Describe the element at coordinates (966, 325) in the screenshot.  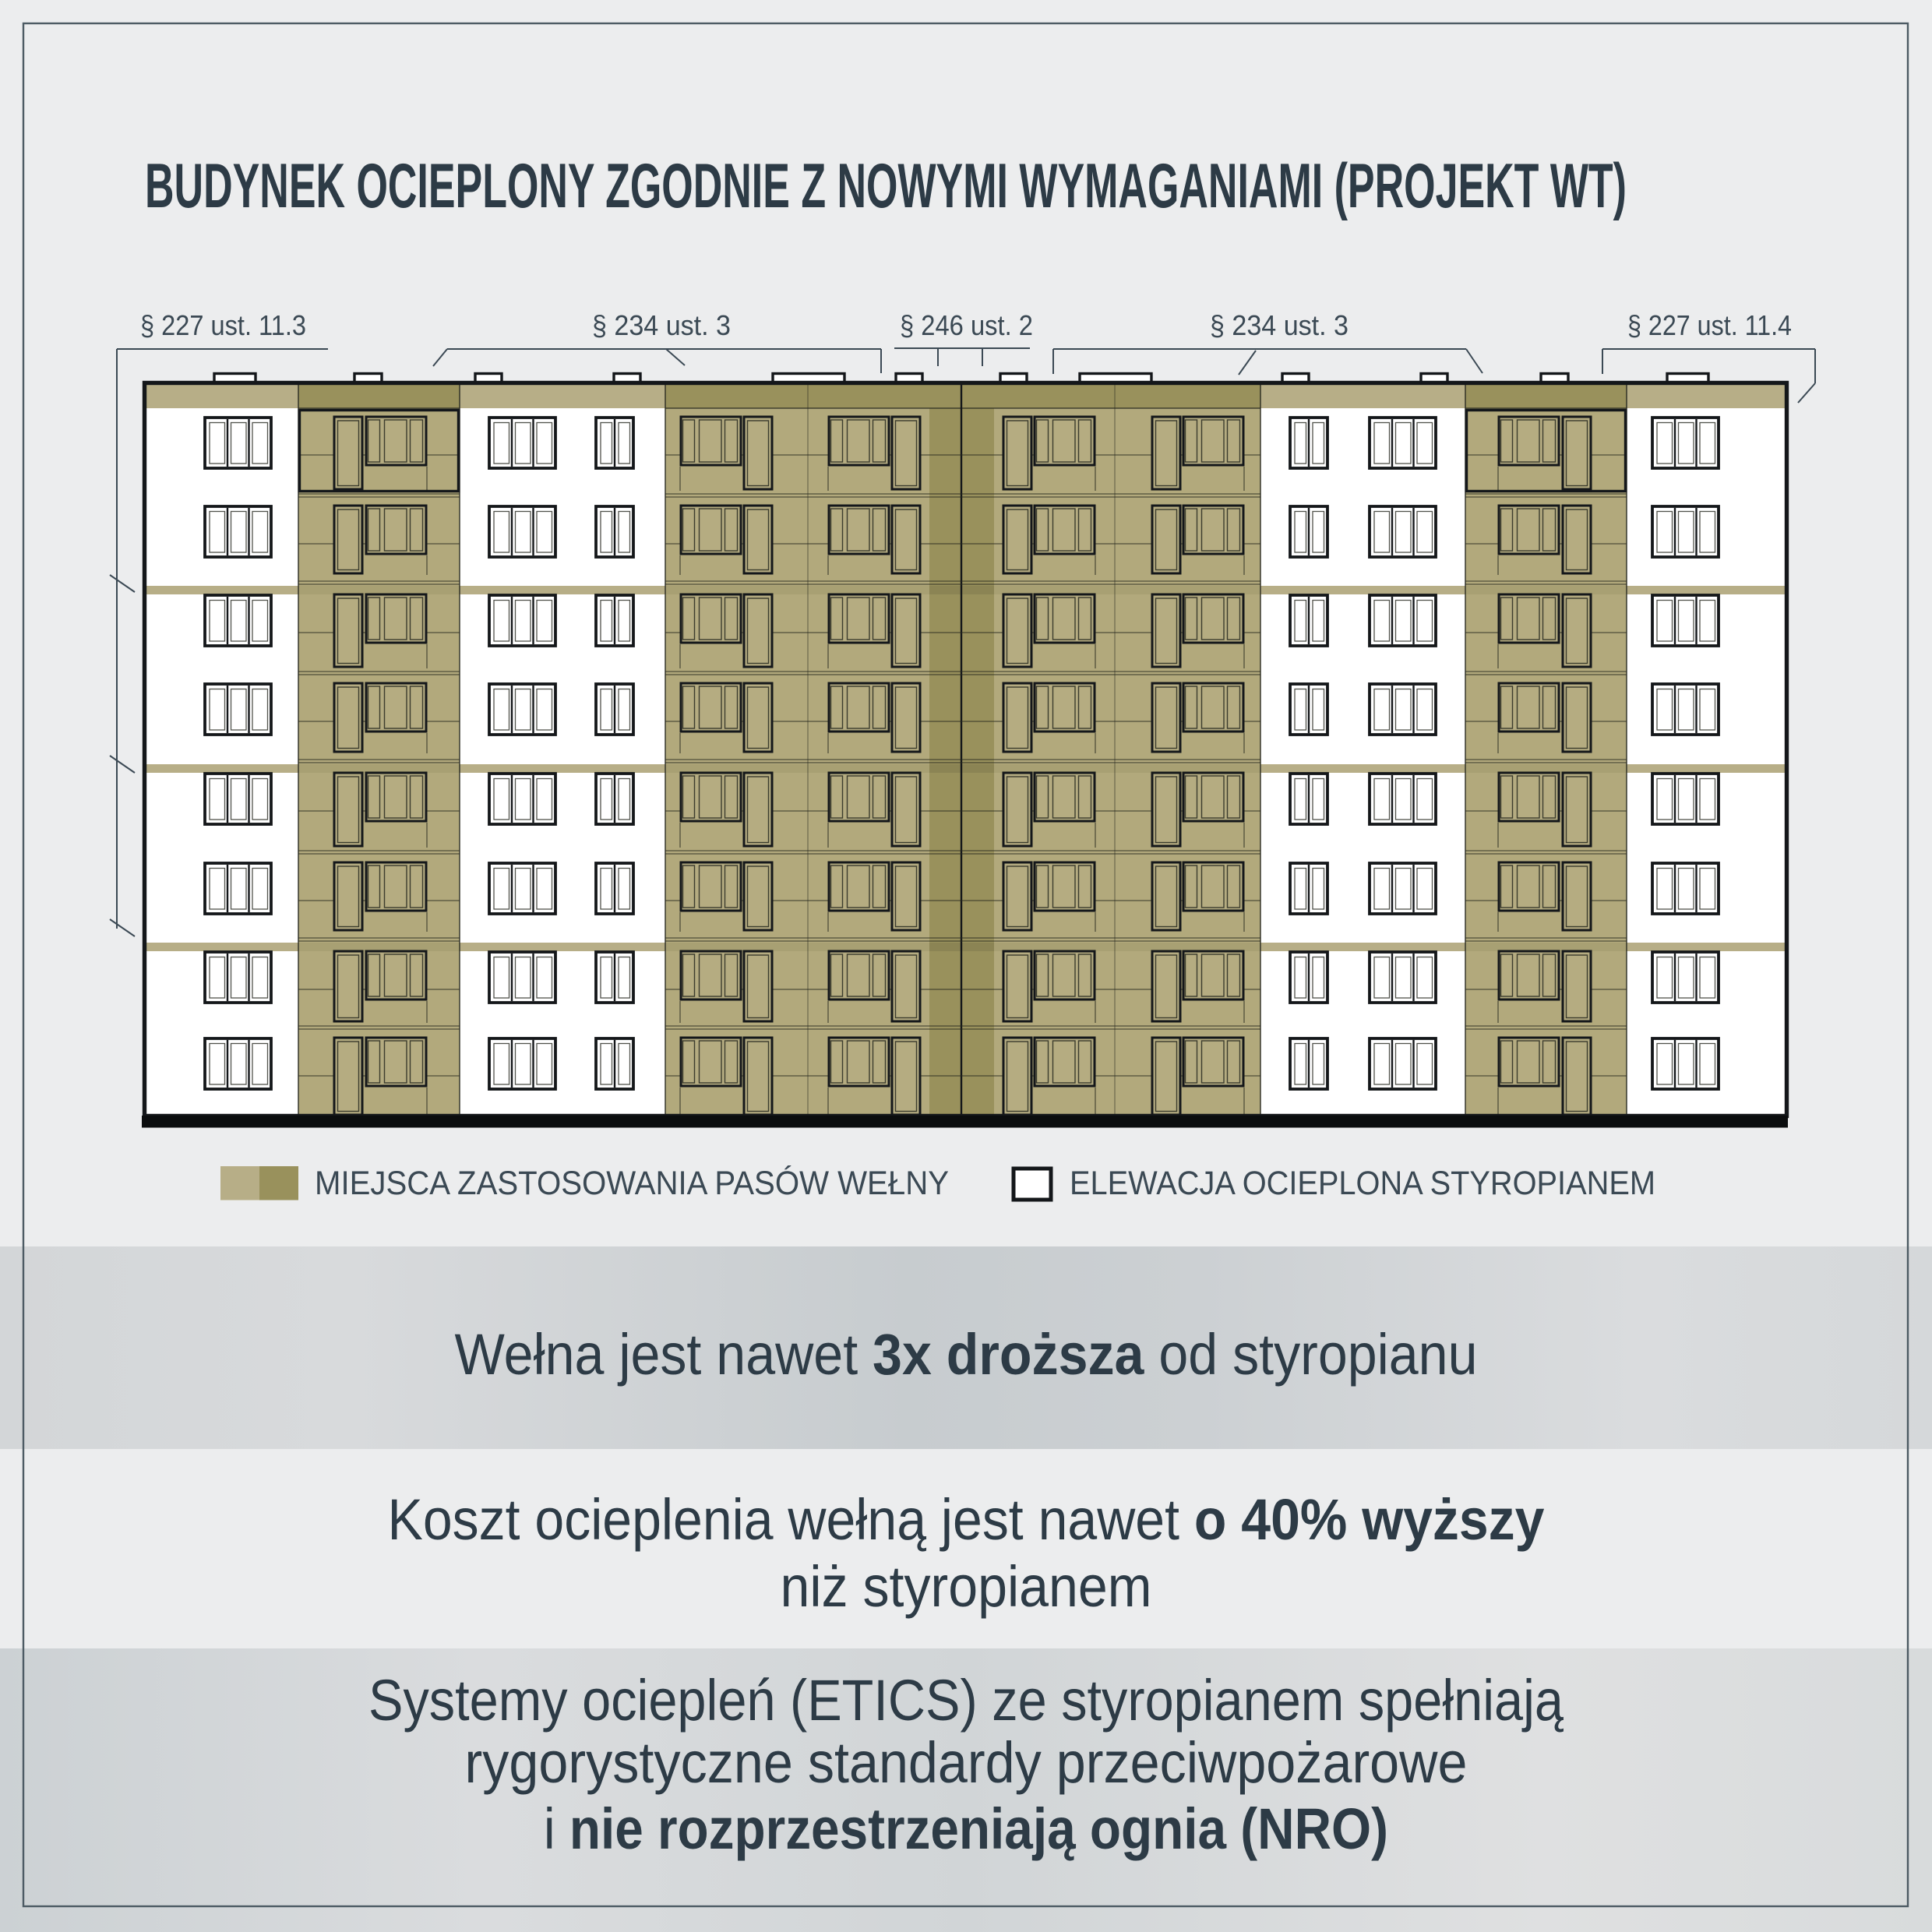
I see `svg-text: § 246 ust. 2` at that location.